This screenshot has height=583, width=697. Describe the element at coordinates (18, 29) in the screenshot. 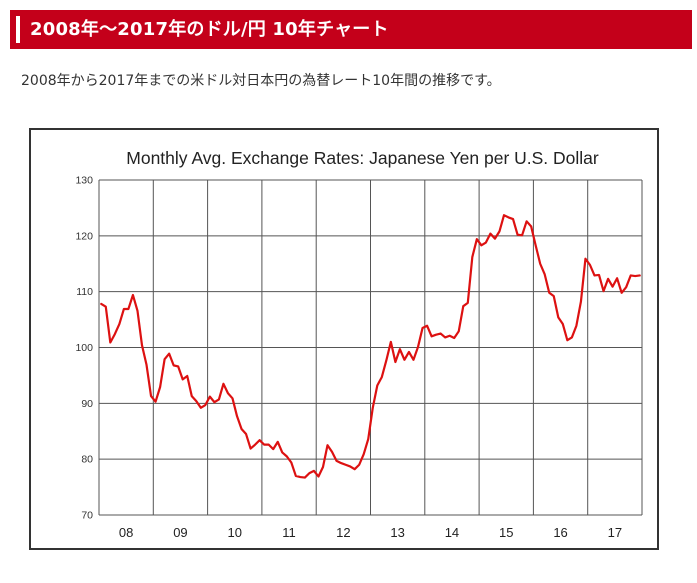

I see `header-accent-bar` at that location.